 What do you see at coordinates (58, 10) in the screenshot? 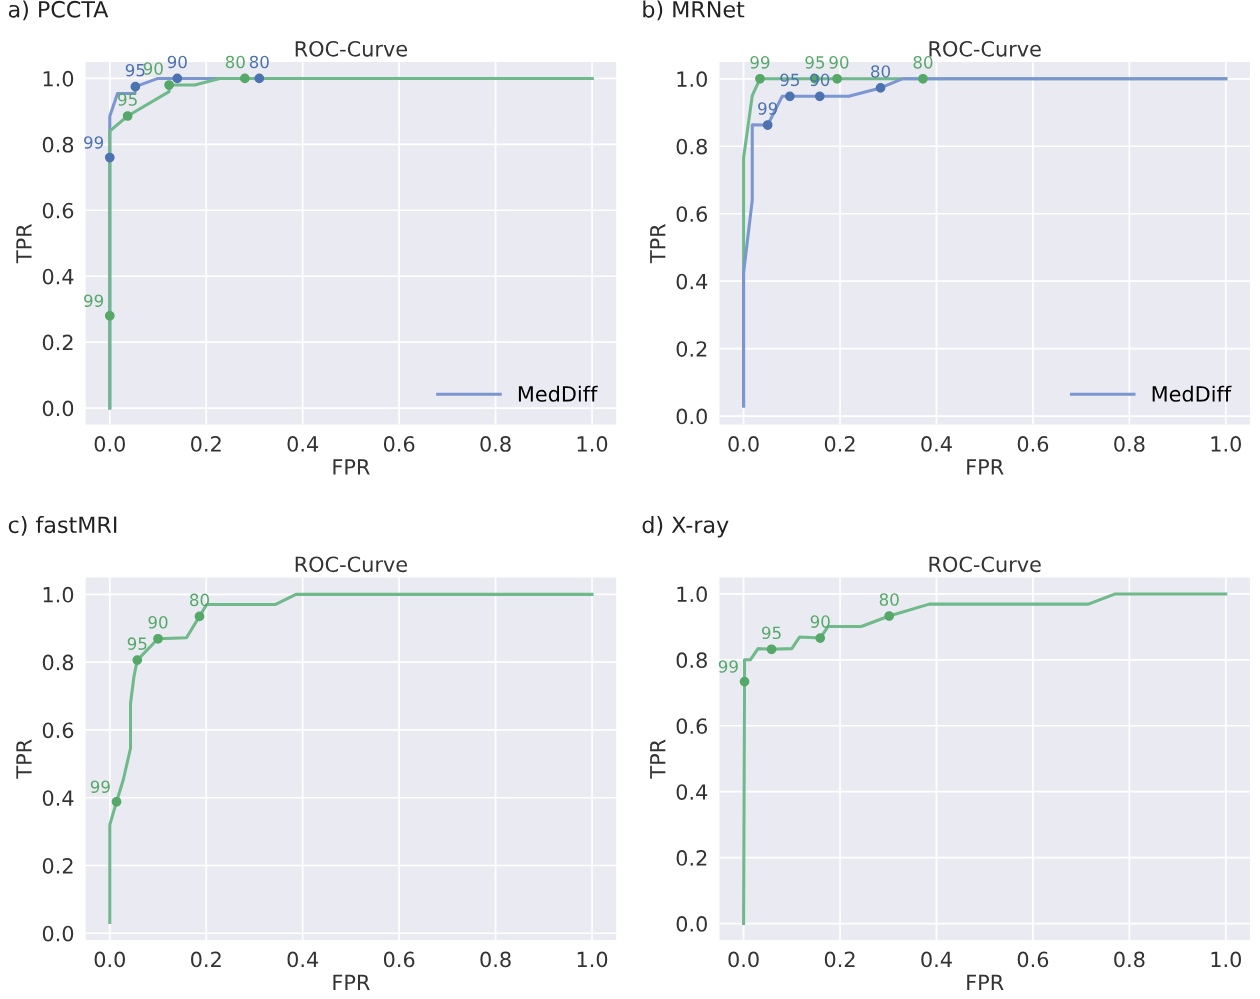
I see `chart-title: a) PCCTA` at bounding box center [58, 10].